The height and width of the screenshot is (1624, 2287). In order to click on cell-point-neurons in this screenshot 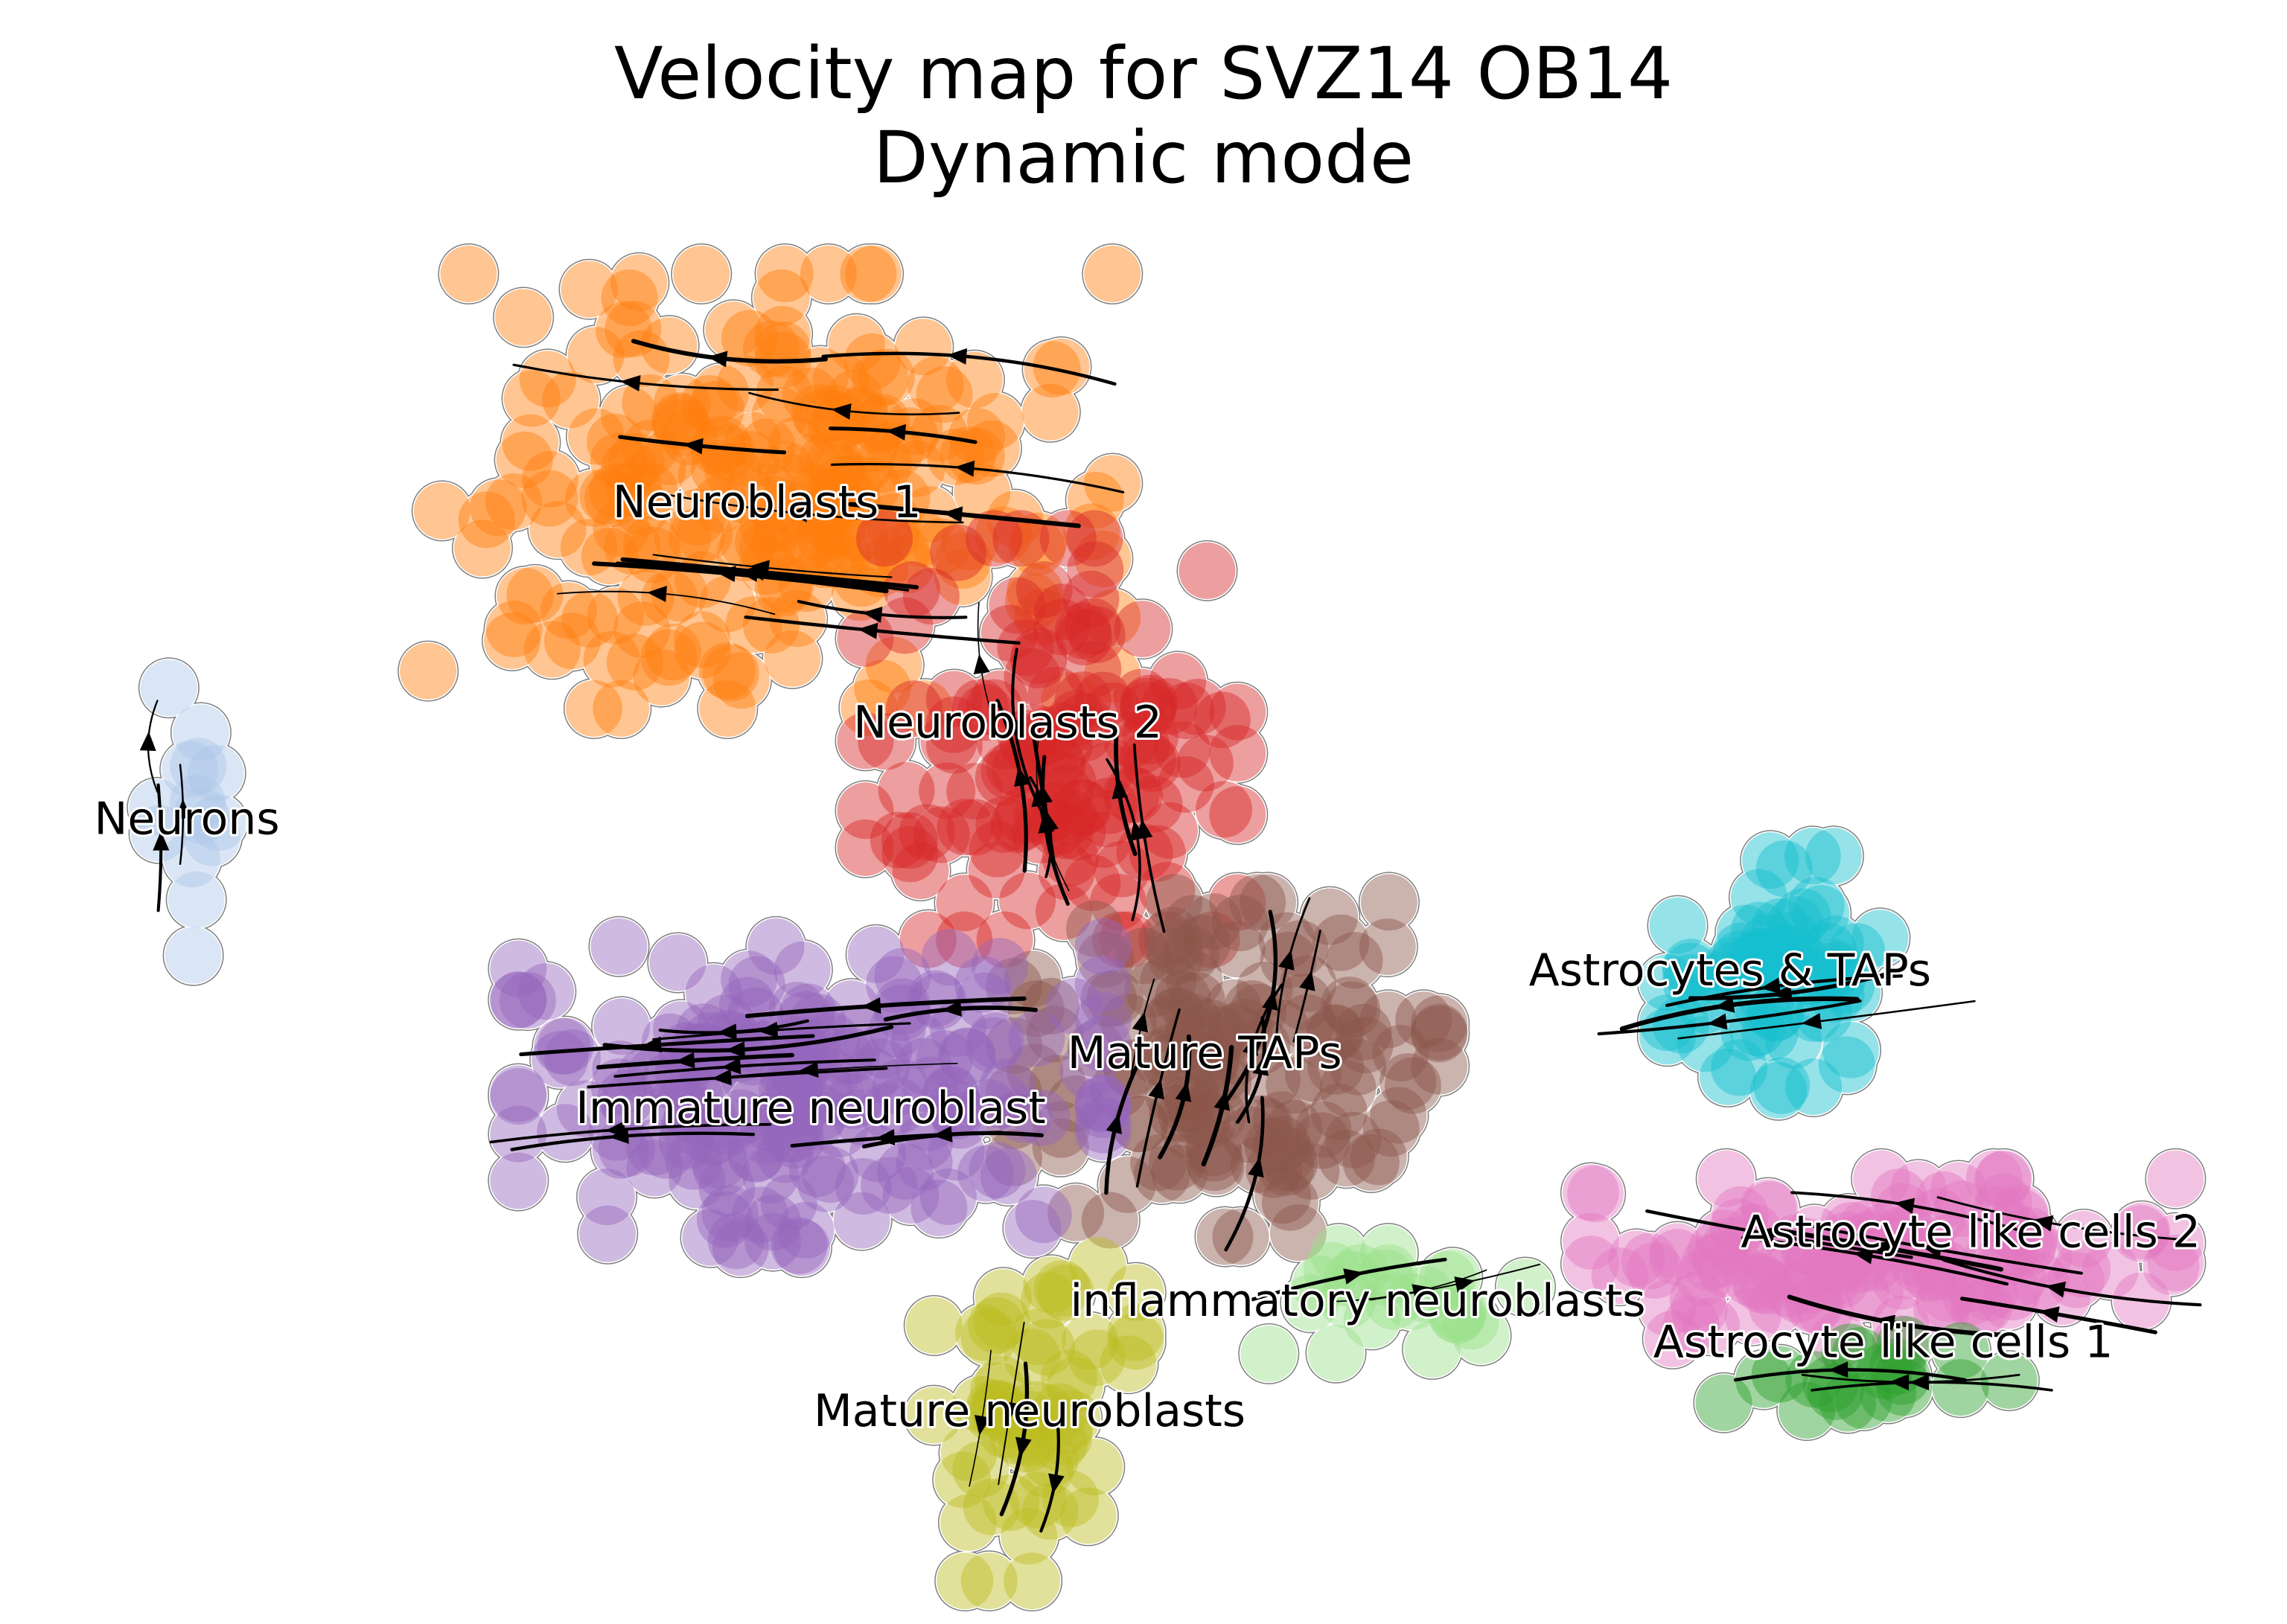, I will do `click(202, 816)`.